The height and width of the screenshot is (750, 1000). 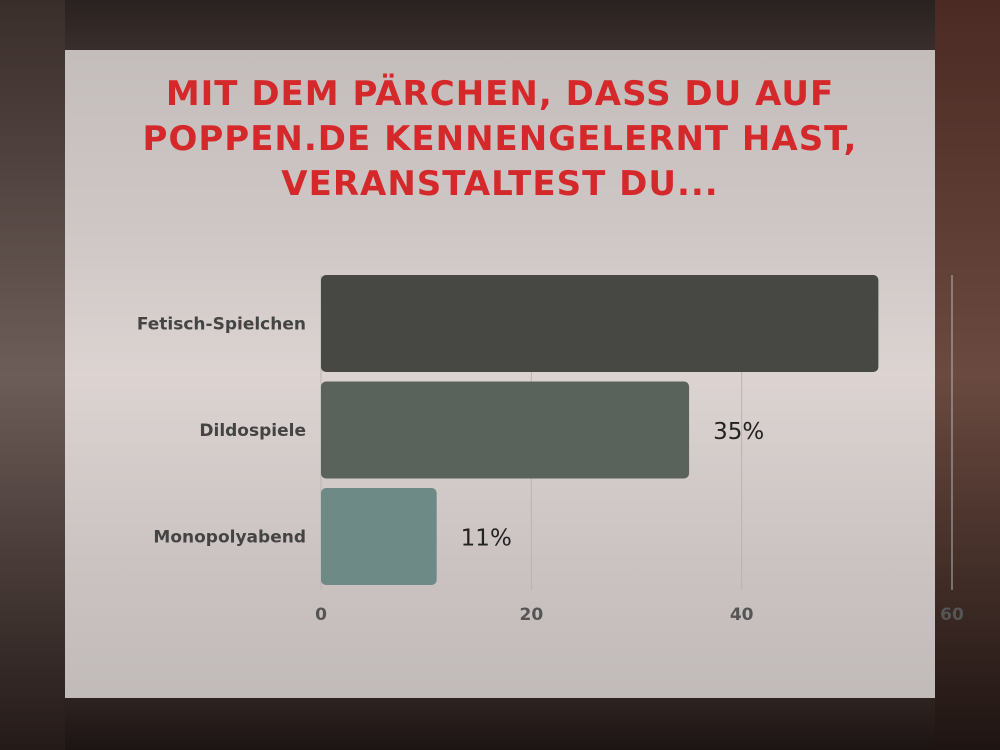 What do you see at coordinates (531, 615) in the screenshot?
I see `x-tick-label: 20` at bounding box center [531, 615].